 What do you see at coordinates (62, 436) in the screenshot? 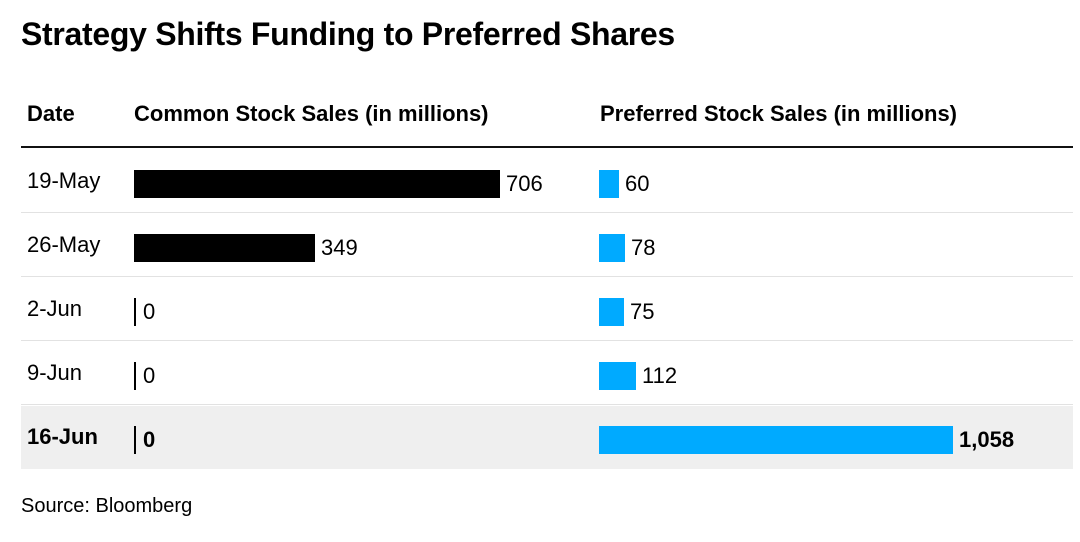
I see `date-label: 16-Jun` at bounding box center [62, 436].